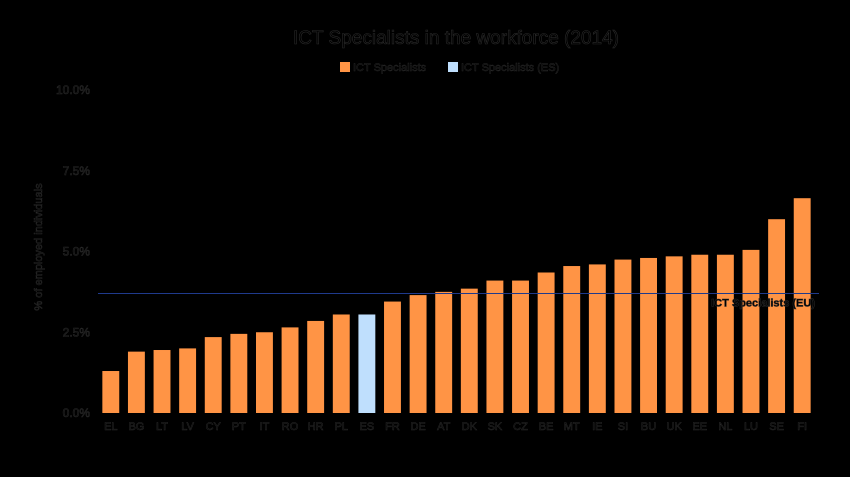 The width and height of the screenshot is (850, 477). I want to click on legend-label-ict-specialists: ICT Specialists, so click(390, 68).